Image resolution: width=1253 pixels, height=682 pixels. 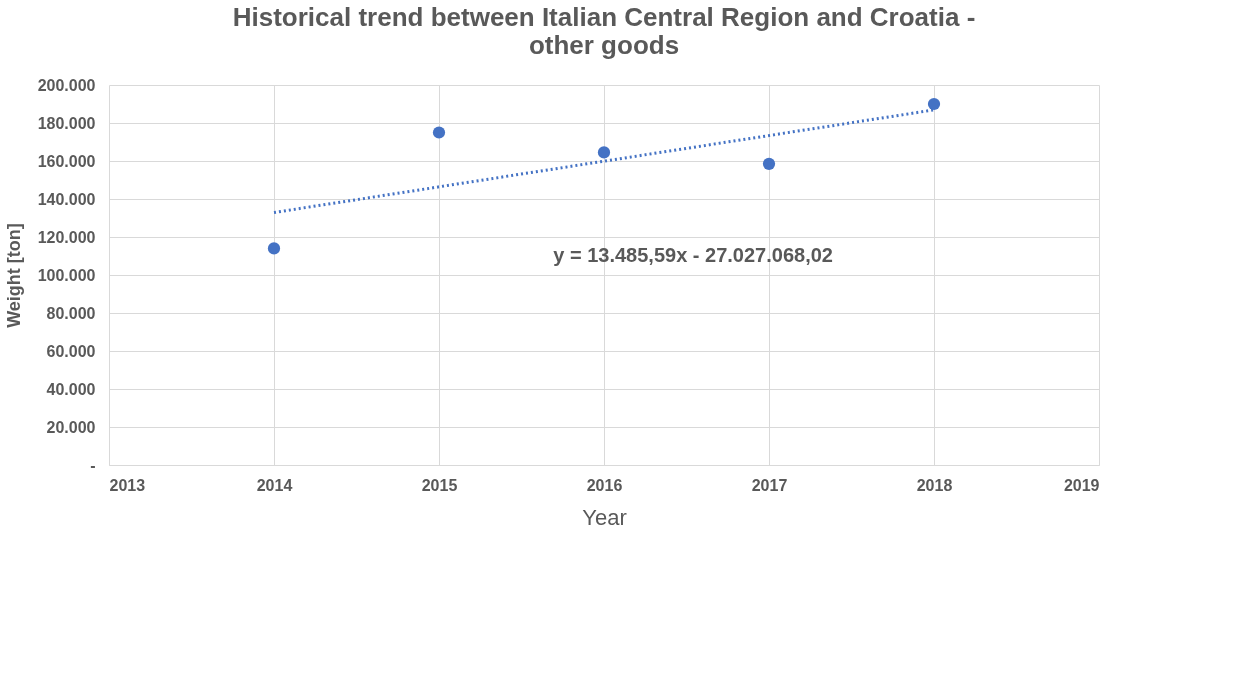 What do you see at coordinates (66, 275) in the screenshot?
I see `y-tick-label: 100.000` at bounding box center [66, 275].